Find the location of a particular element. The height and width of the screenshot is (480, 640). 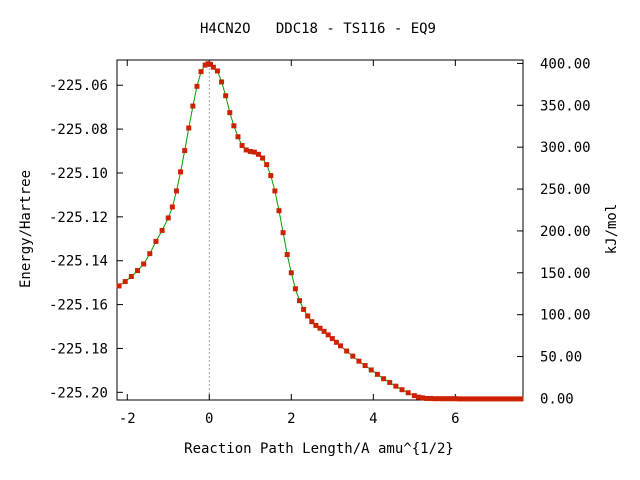

x-tick-label: 6 is located at coordinates (455, 419).